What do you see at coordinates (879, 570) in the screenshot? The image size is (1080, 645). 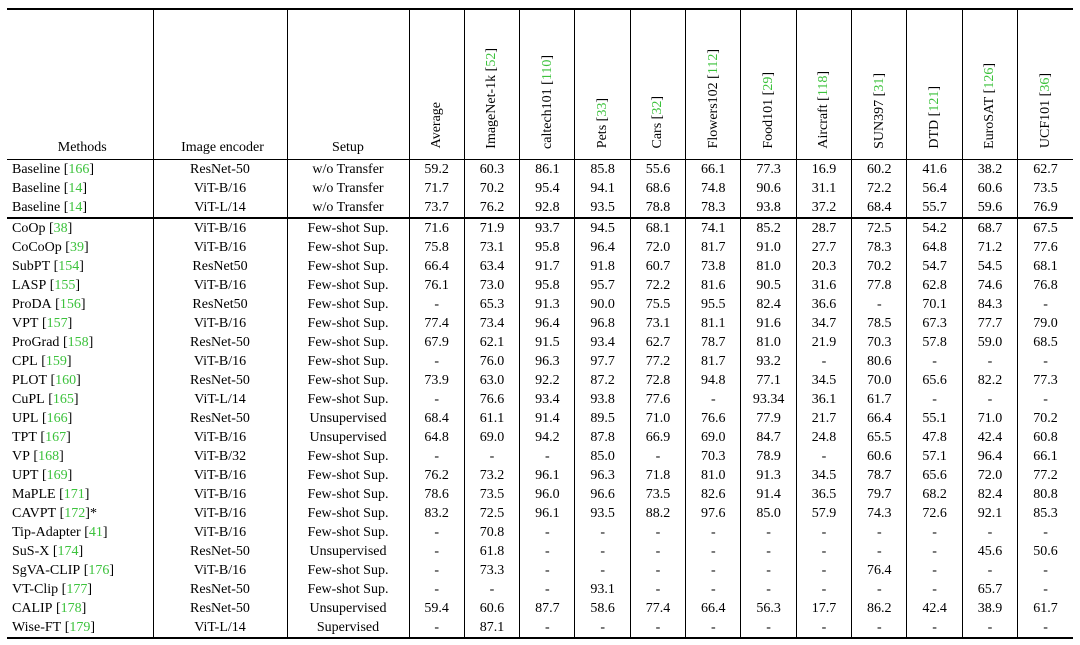 I see `score-cell: 76.4` at bounding box center [879, 570].